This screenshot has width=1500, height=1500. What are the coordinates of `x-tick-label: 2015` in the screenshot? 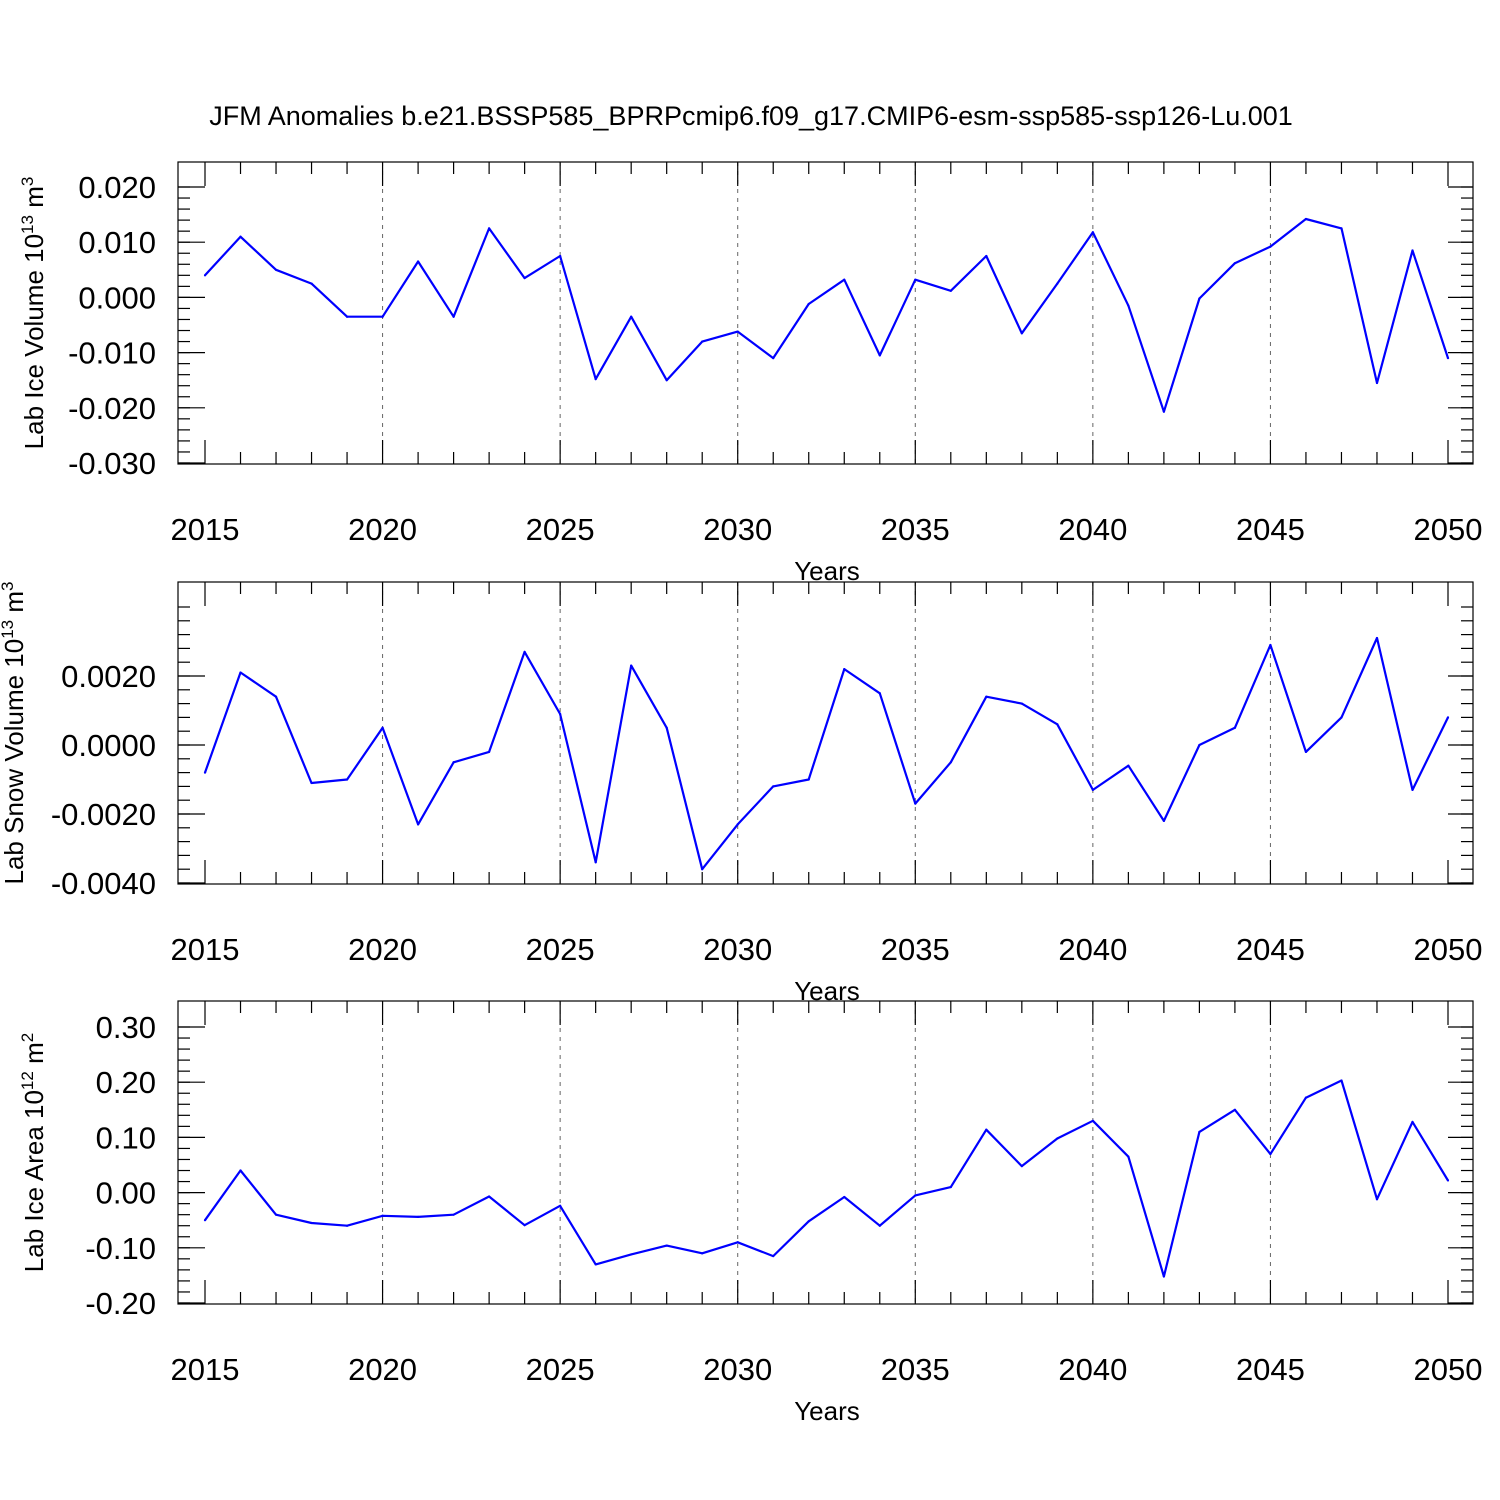 It's located at (205, 529).